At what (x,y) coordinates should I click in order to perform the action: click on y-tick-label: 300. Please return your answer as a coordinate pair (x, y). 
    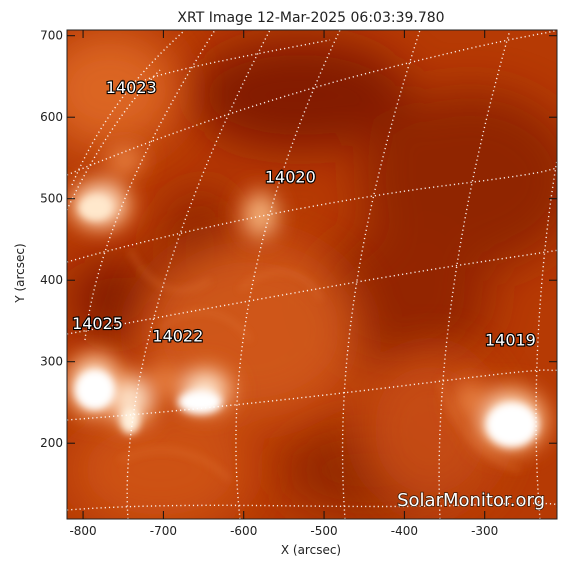
    Looking at the image, I should click on (51, 362).